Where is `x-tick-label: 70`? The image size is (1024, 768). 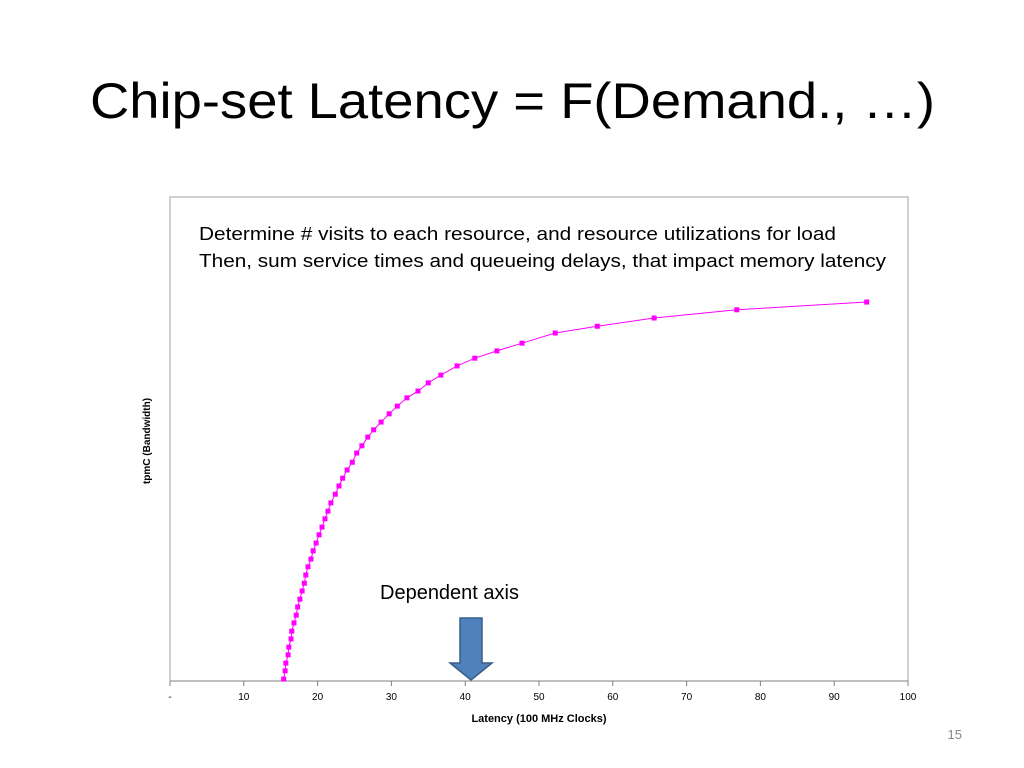
x-tick-label: 70 is located at coordinates (687, 697).